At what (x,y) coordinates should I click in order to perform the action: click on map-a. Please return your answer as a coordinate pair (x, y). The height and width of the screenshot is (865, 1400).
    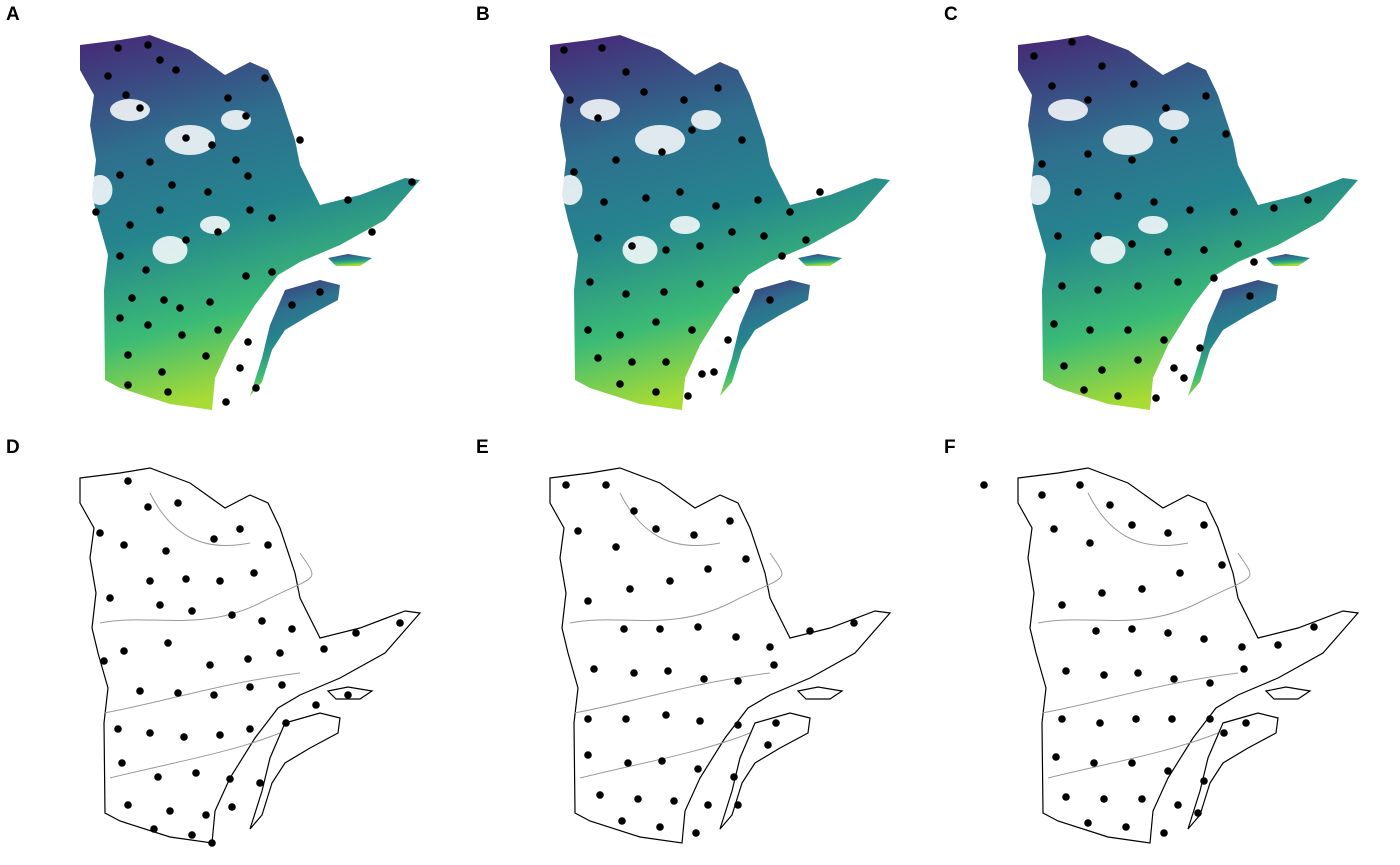
    Looking at the image, I should click on (250, 222).